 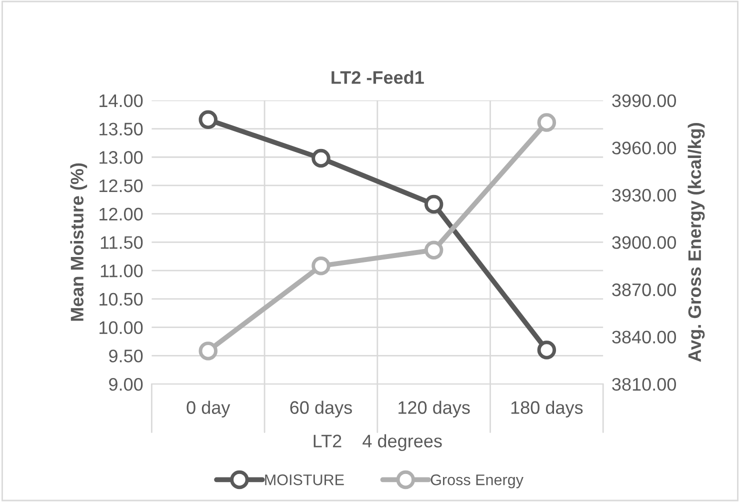 What do you see at coordinates (304, 480) in the screenshot?
I see `legend-label: MOISTURE` at bounding box center [304, 480].